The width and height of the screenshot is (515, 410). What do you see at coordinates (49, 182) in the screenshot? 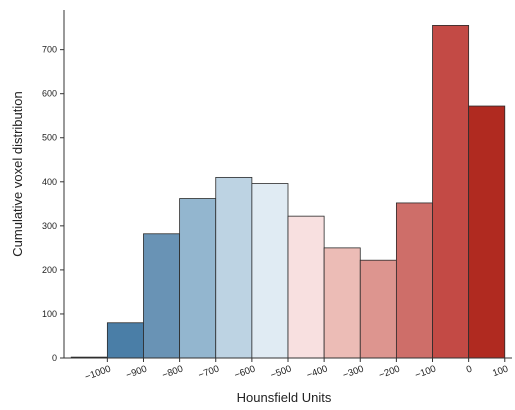
I see `y-tick-label: 400` at bounding box center [49, 182].